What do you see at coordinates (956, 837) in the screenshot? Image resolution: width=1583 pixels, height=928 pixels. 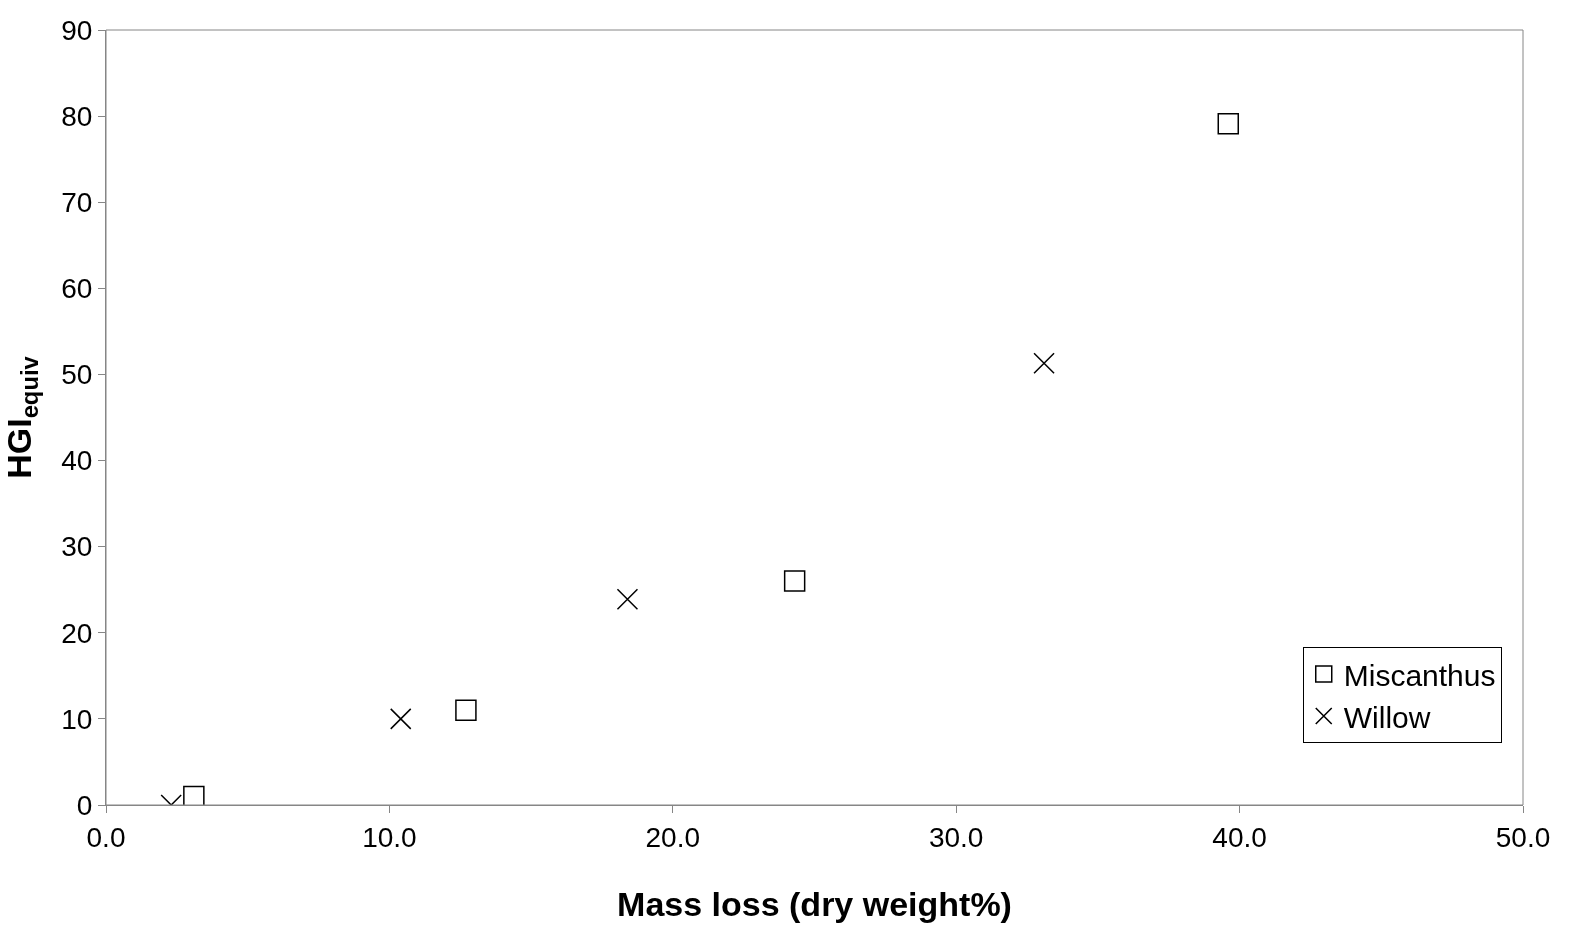 I see `x-tick-label: 30.0` at bounding box center [956, 837].